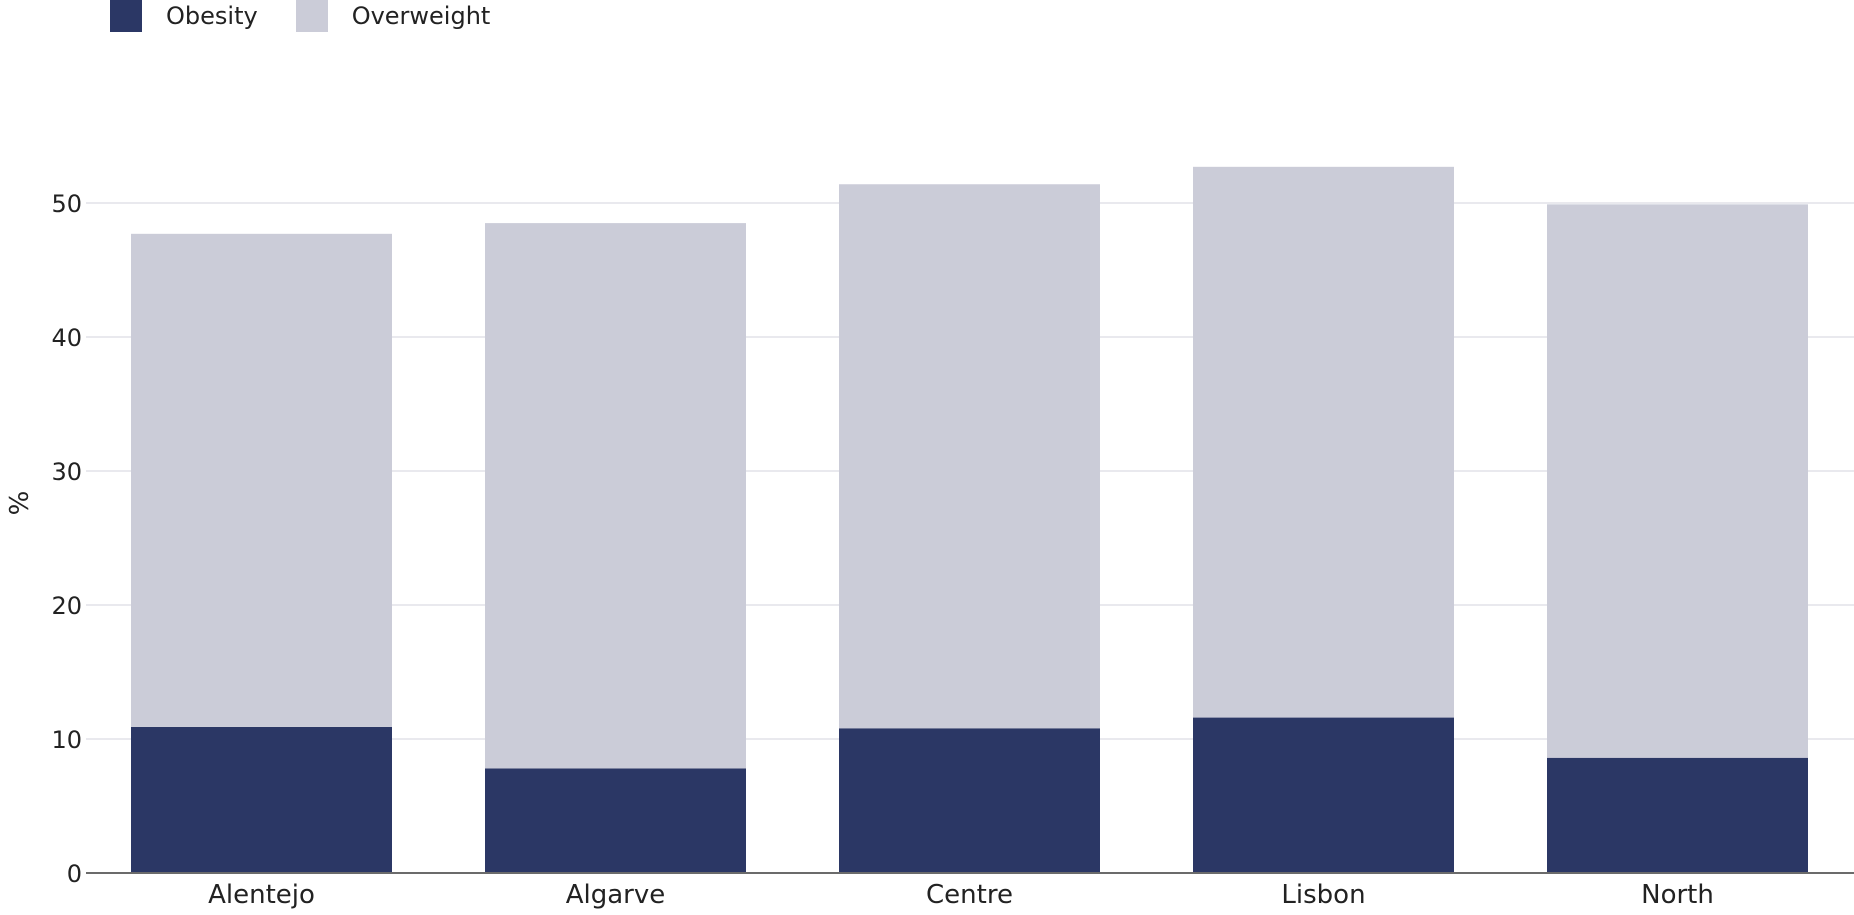  Describe the element at coordinates (261, 799) in the screenshot. I see `bar-obesity-alentejo` at that location.